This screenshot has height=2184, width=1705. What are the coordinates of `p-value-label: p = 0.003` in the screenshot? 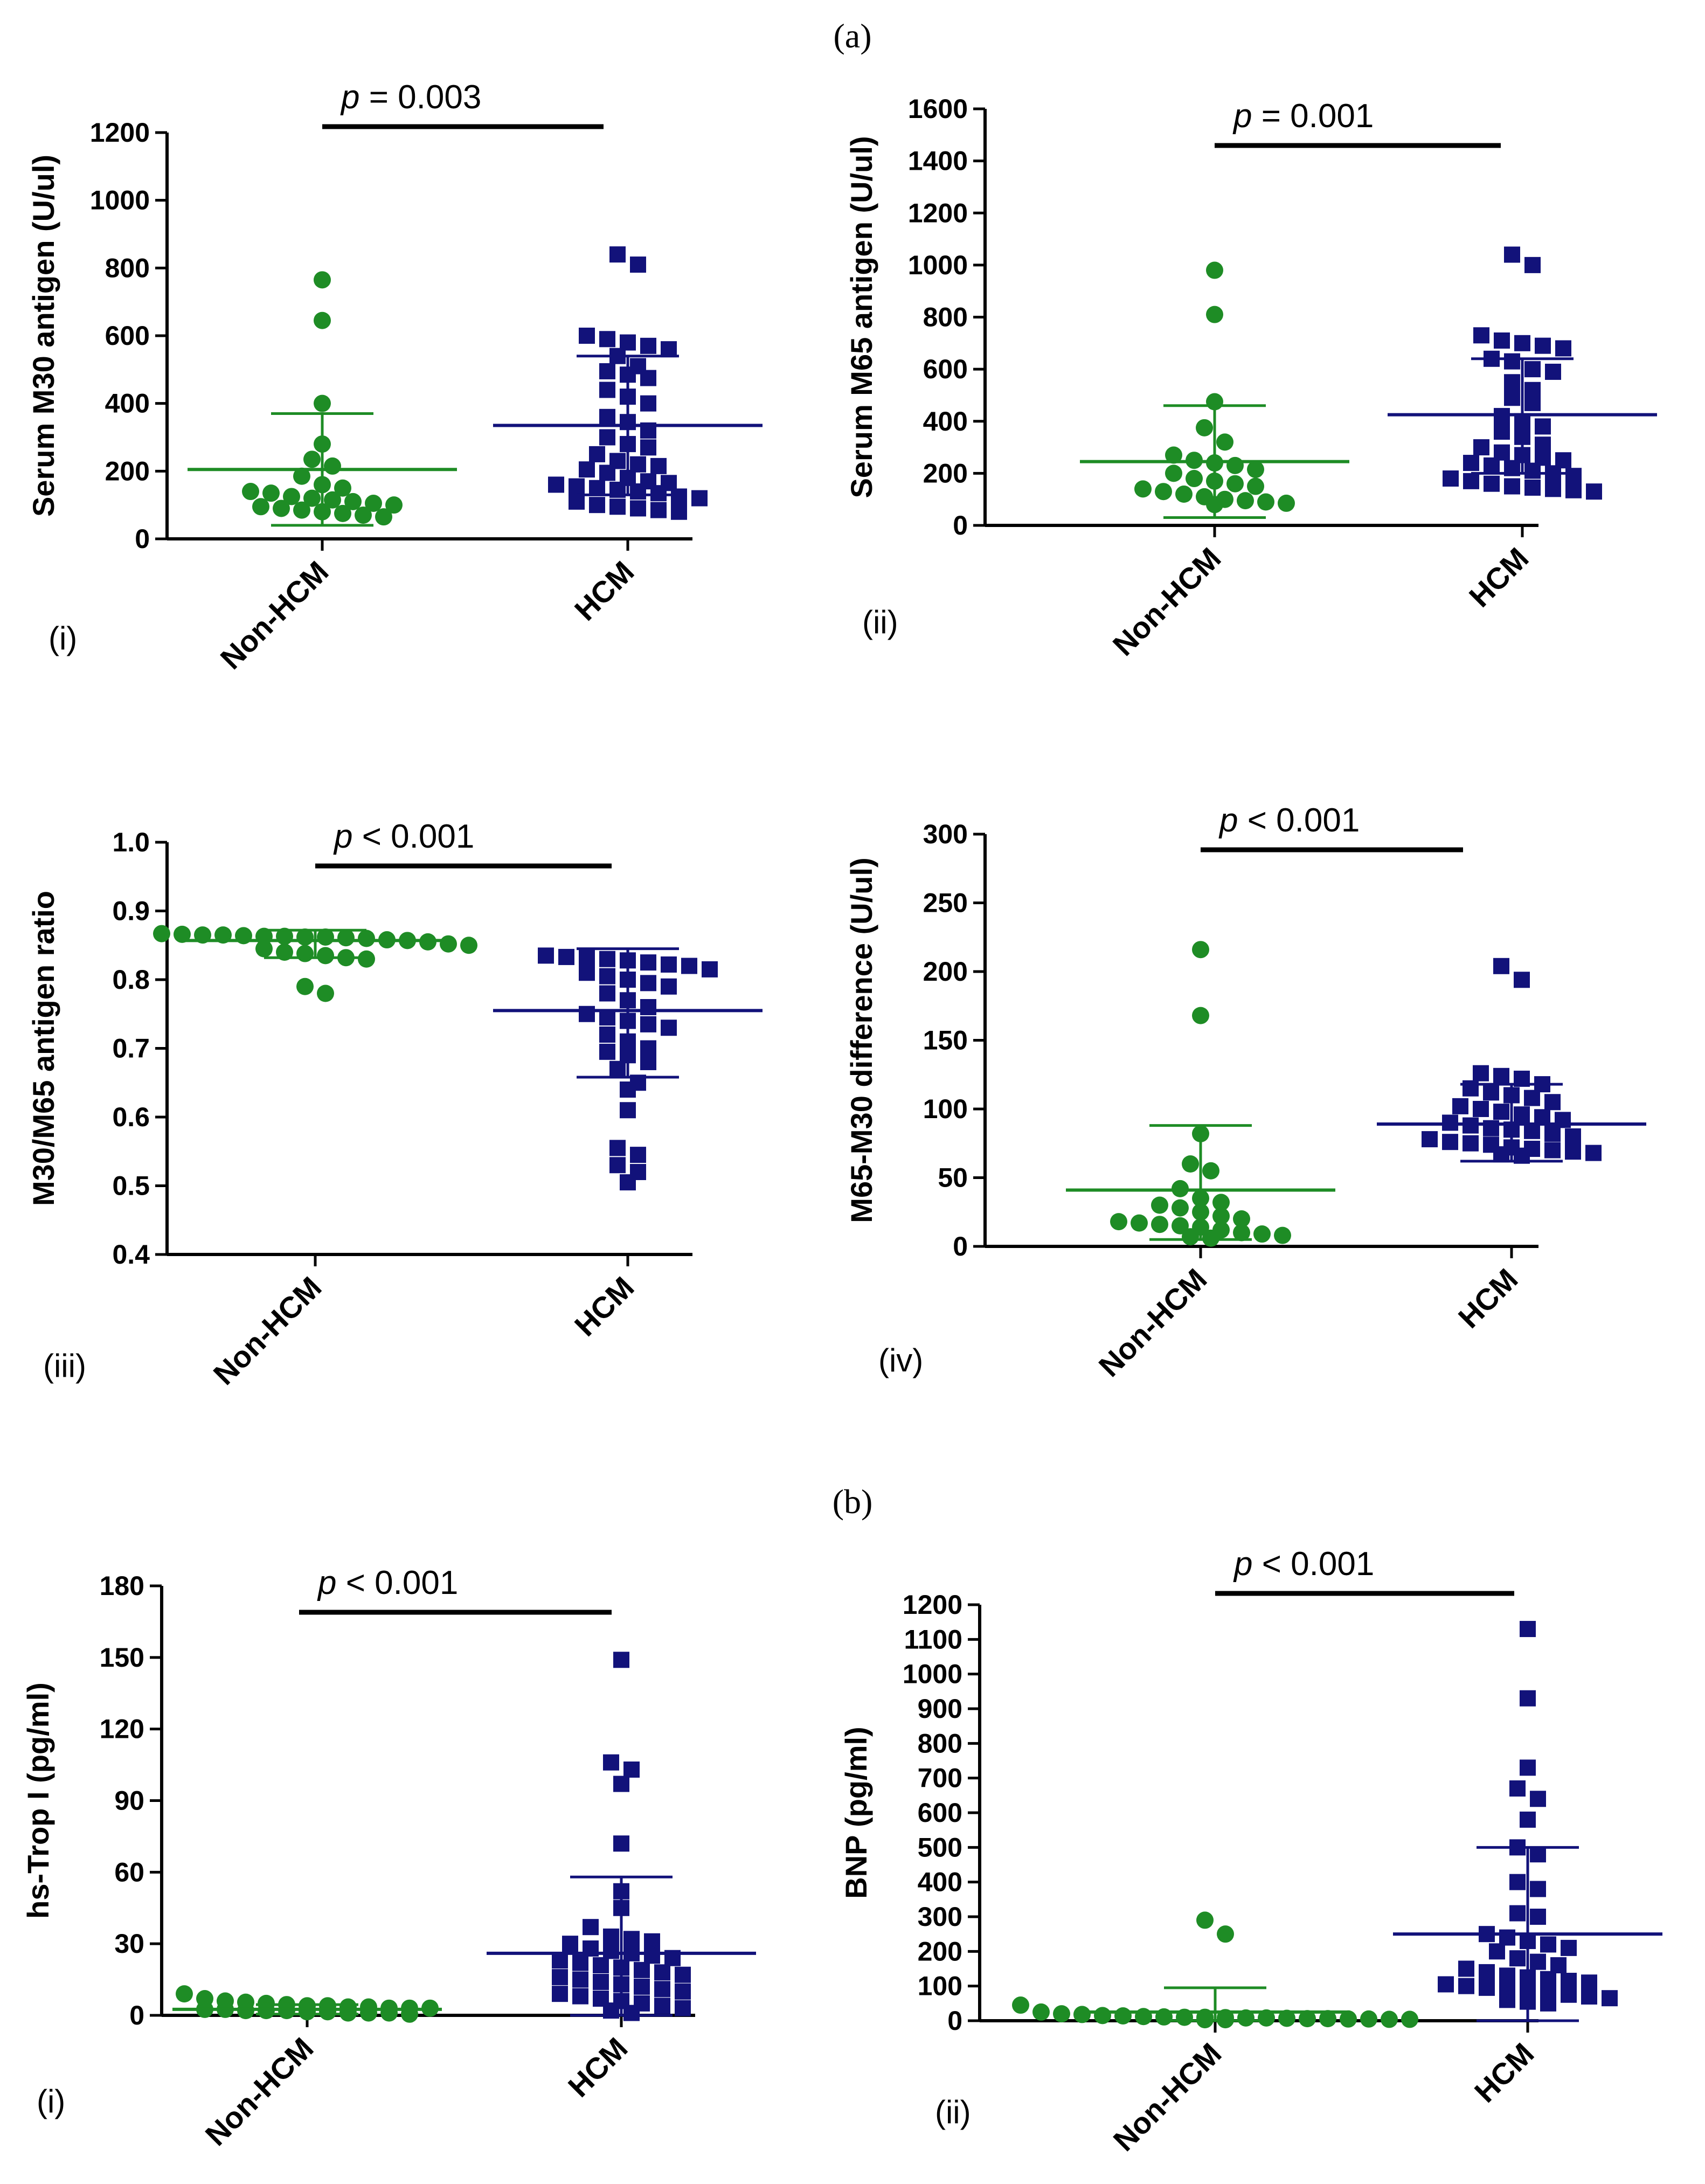 It's located at (411, 97).